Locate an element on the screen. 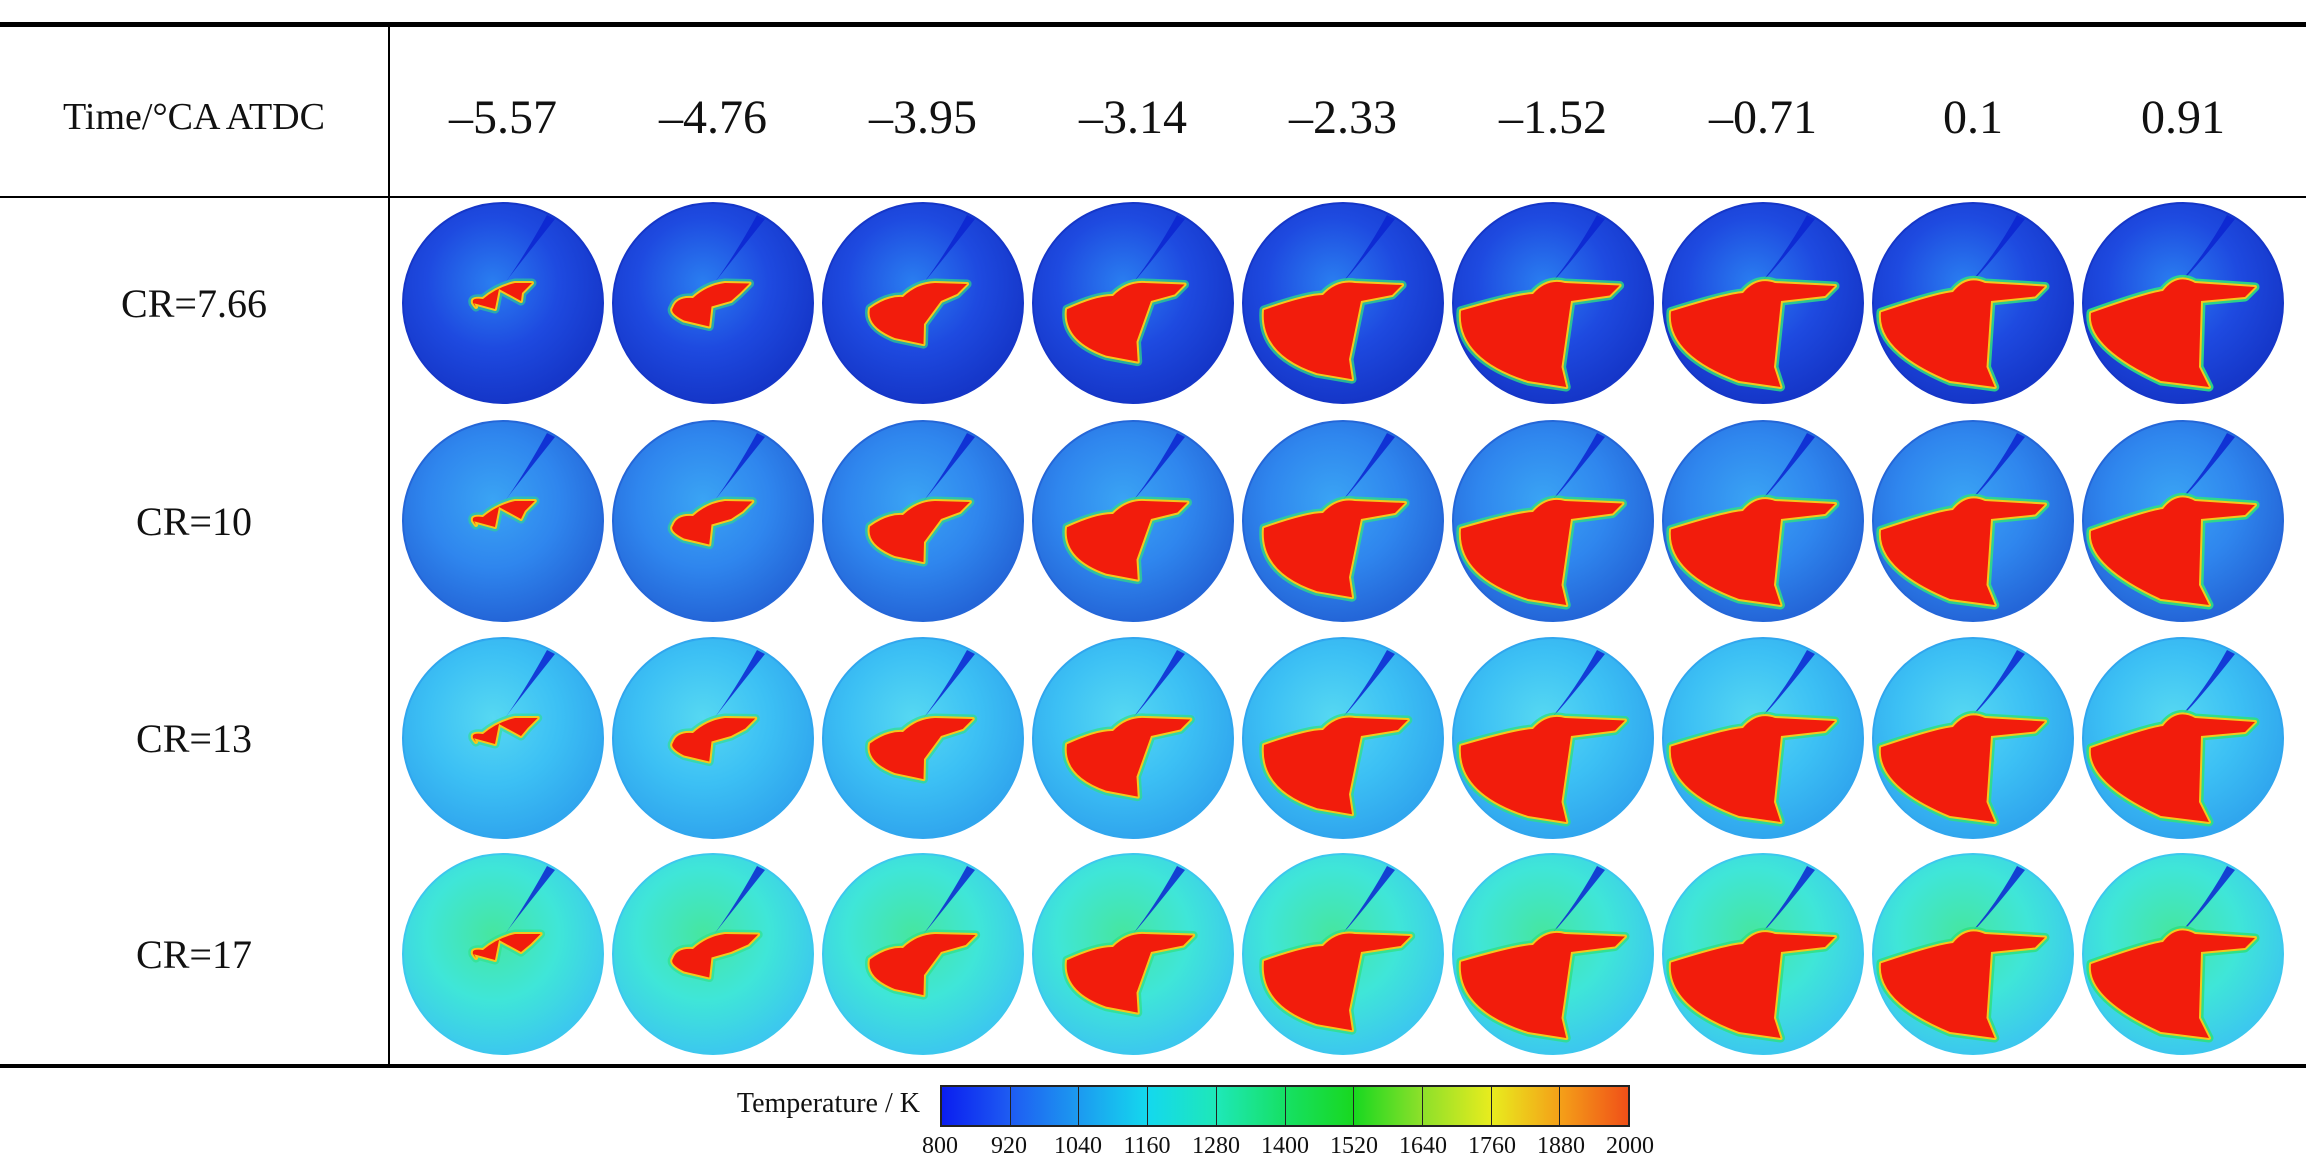  time-label: –3.95 is located at coordinates (923, 117).